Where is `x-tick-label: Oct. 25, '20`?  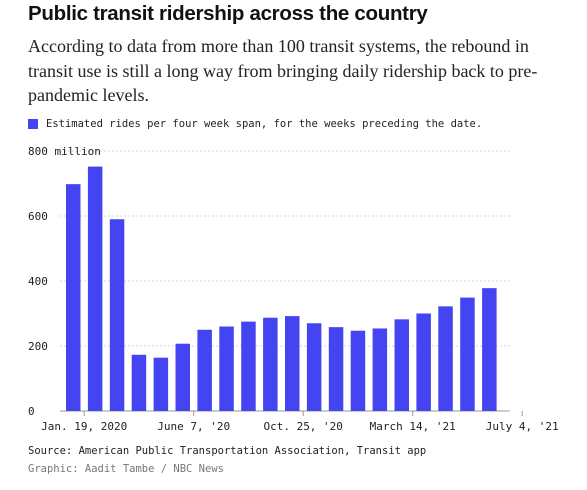
x-tick-label: Oct. 25, '20 is located at coordinates (302, 426).